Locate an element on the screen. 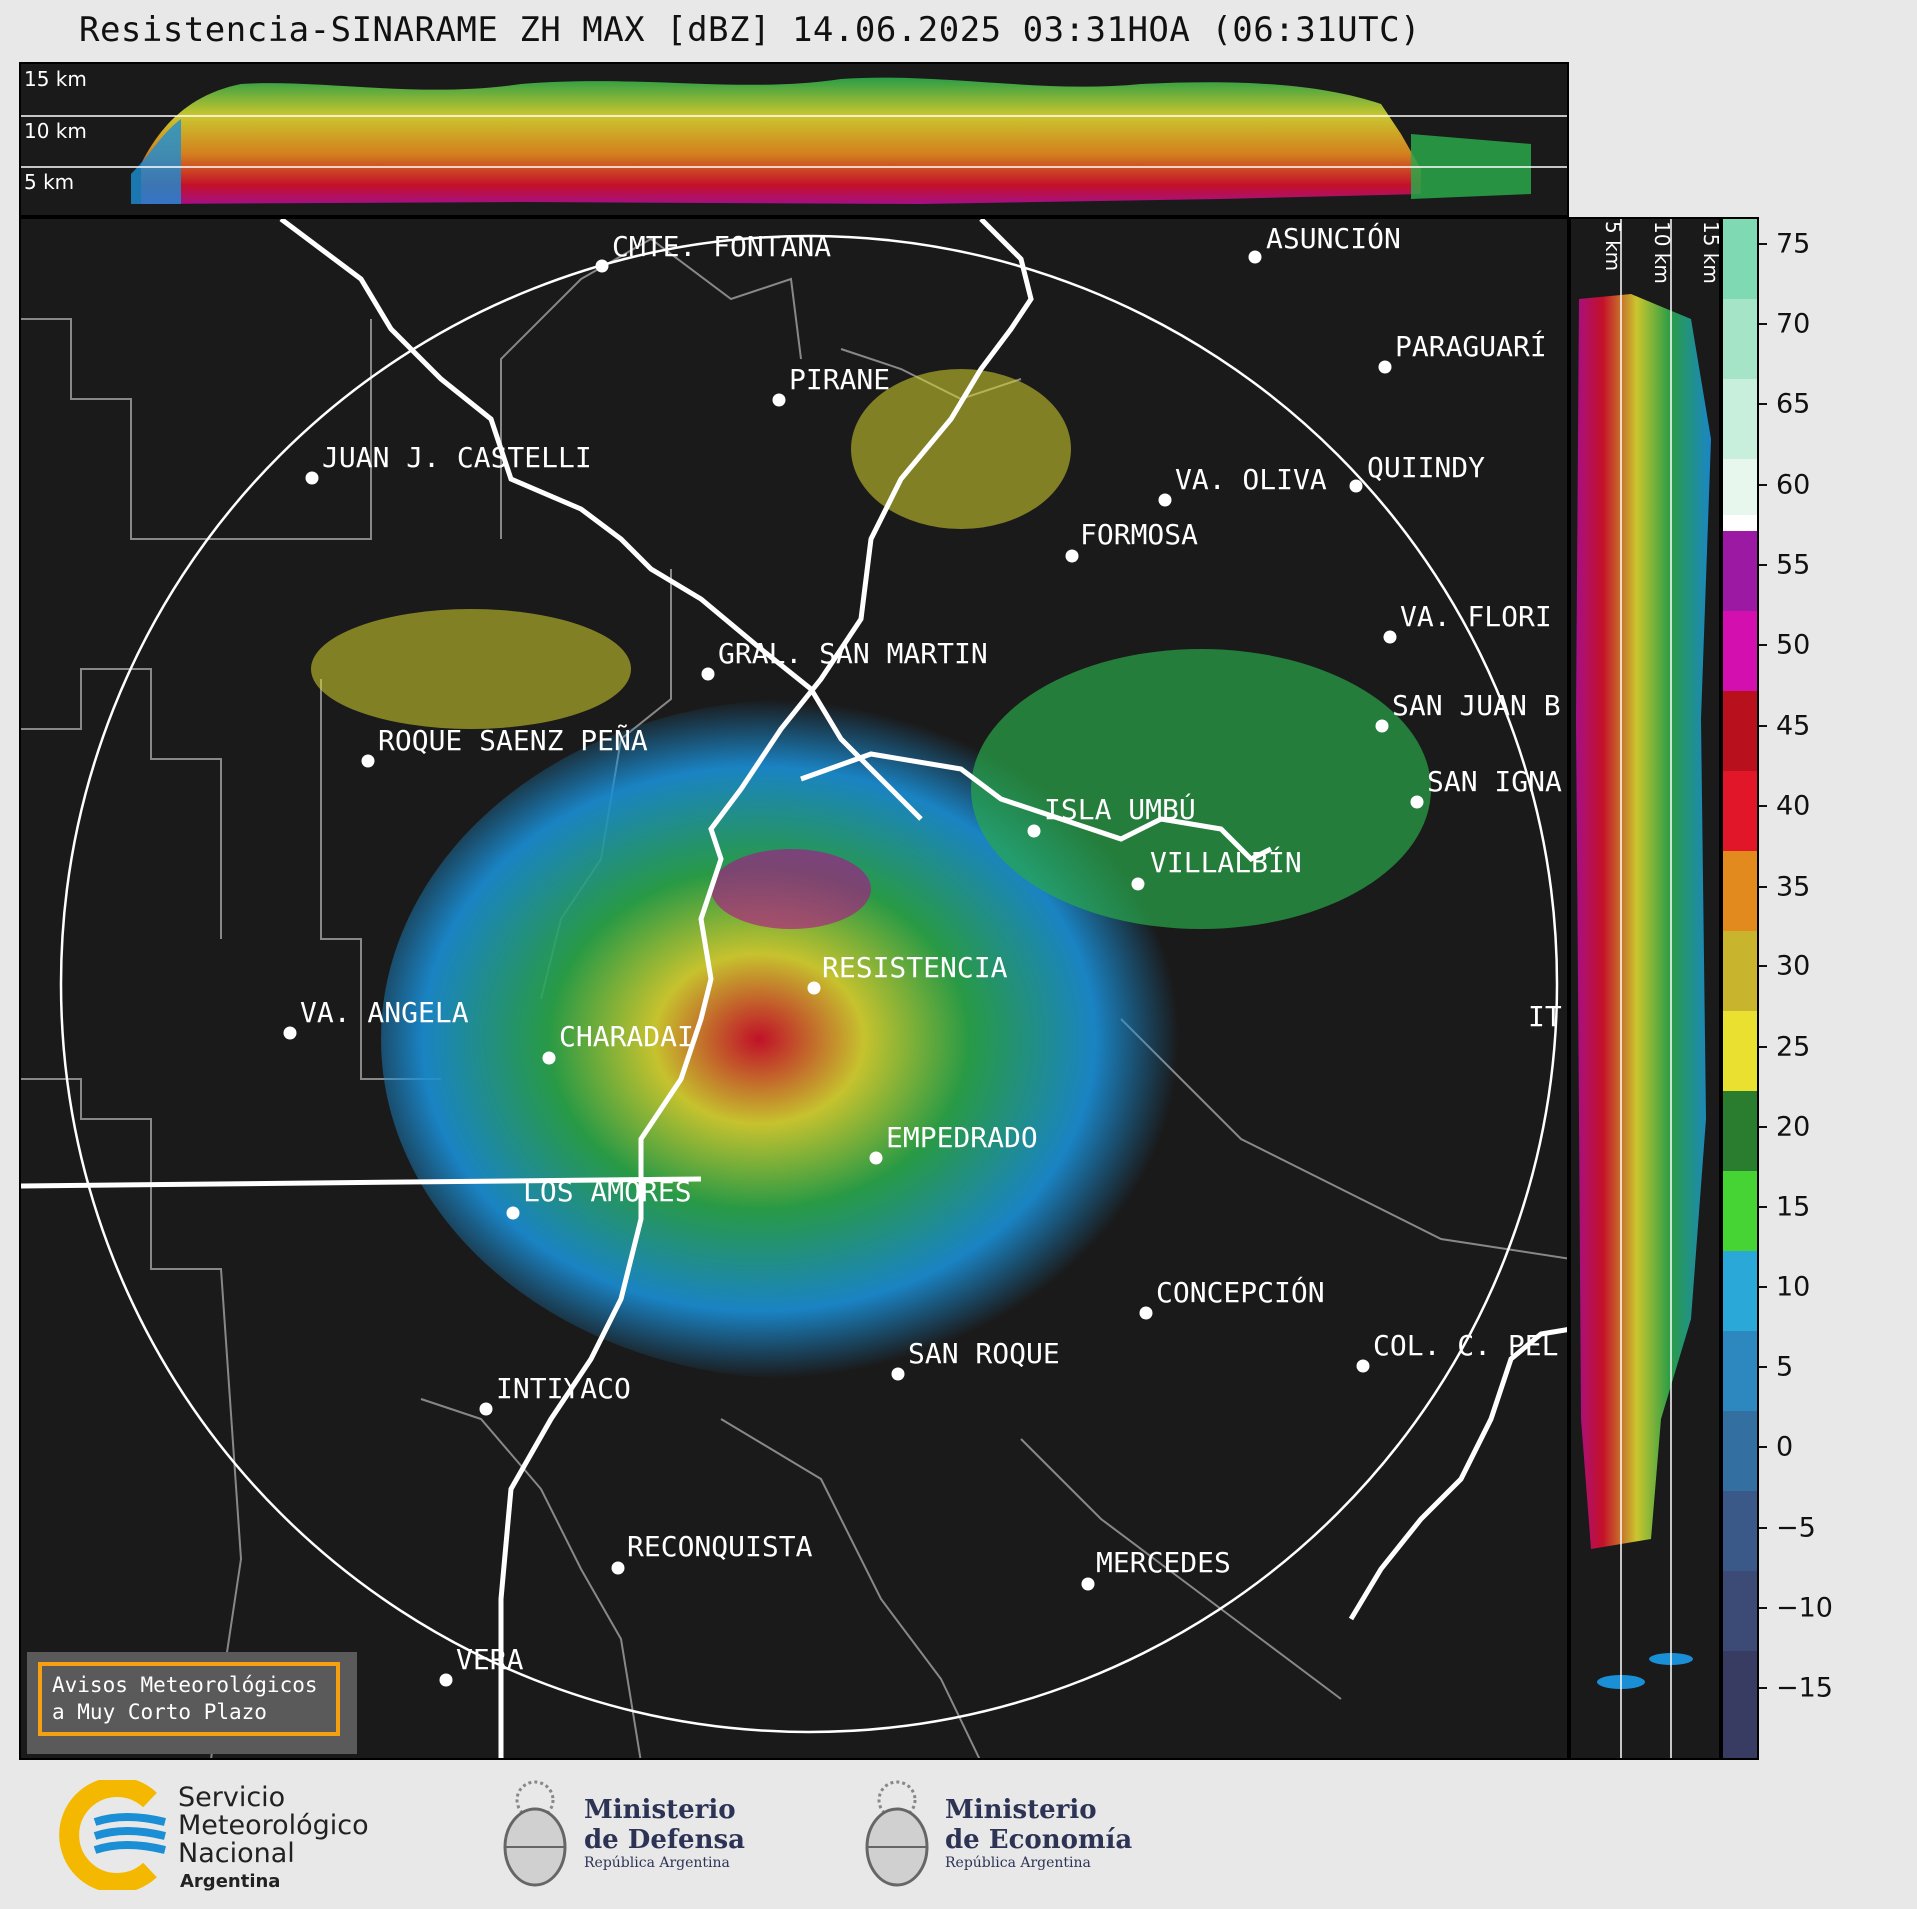 This screenshot has height=1909, width=1917. warning-line-2: a Muy Corto Plazo is located at coordinates (159, 1712).